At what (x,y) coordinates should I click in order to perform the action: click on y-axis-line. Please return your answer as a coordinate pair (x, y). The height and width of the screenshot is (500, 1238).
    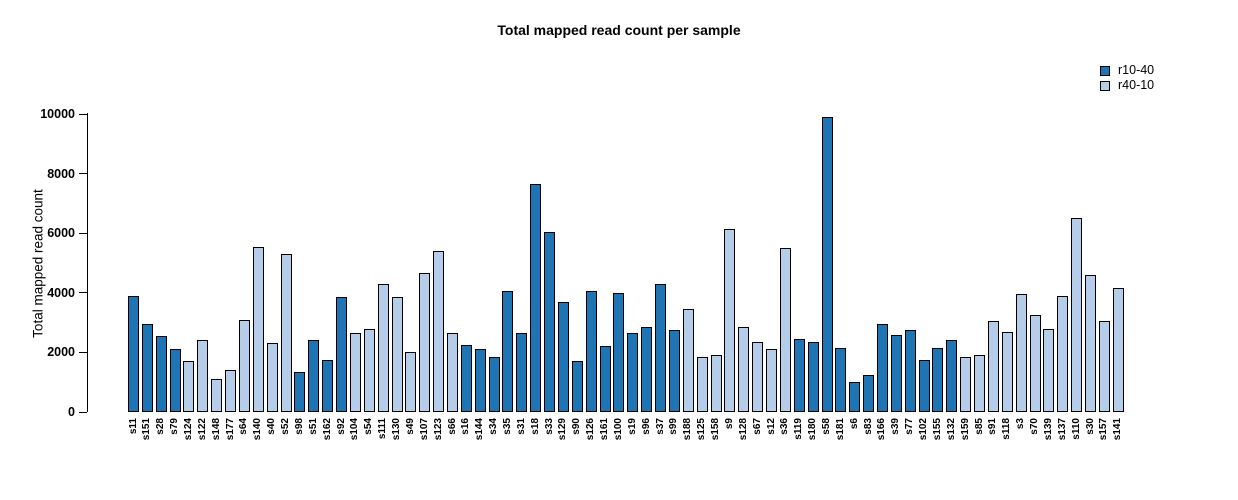
    Looking at the image, I should click on (87, 262).